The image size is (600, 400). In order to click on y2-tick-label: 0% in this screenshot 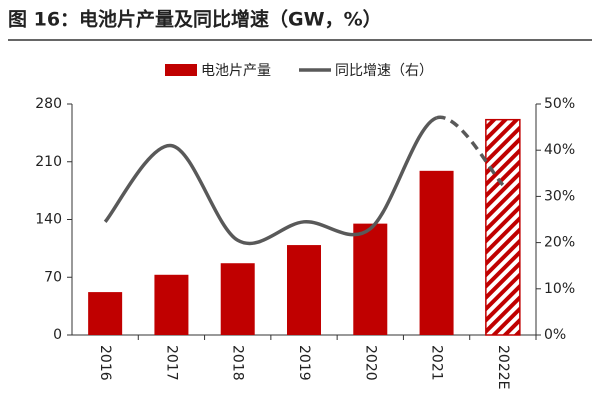, I will do `click(555, 335)`.